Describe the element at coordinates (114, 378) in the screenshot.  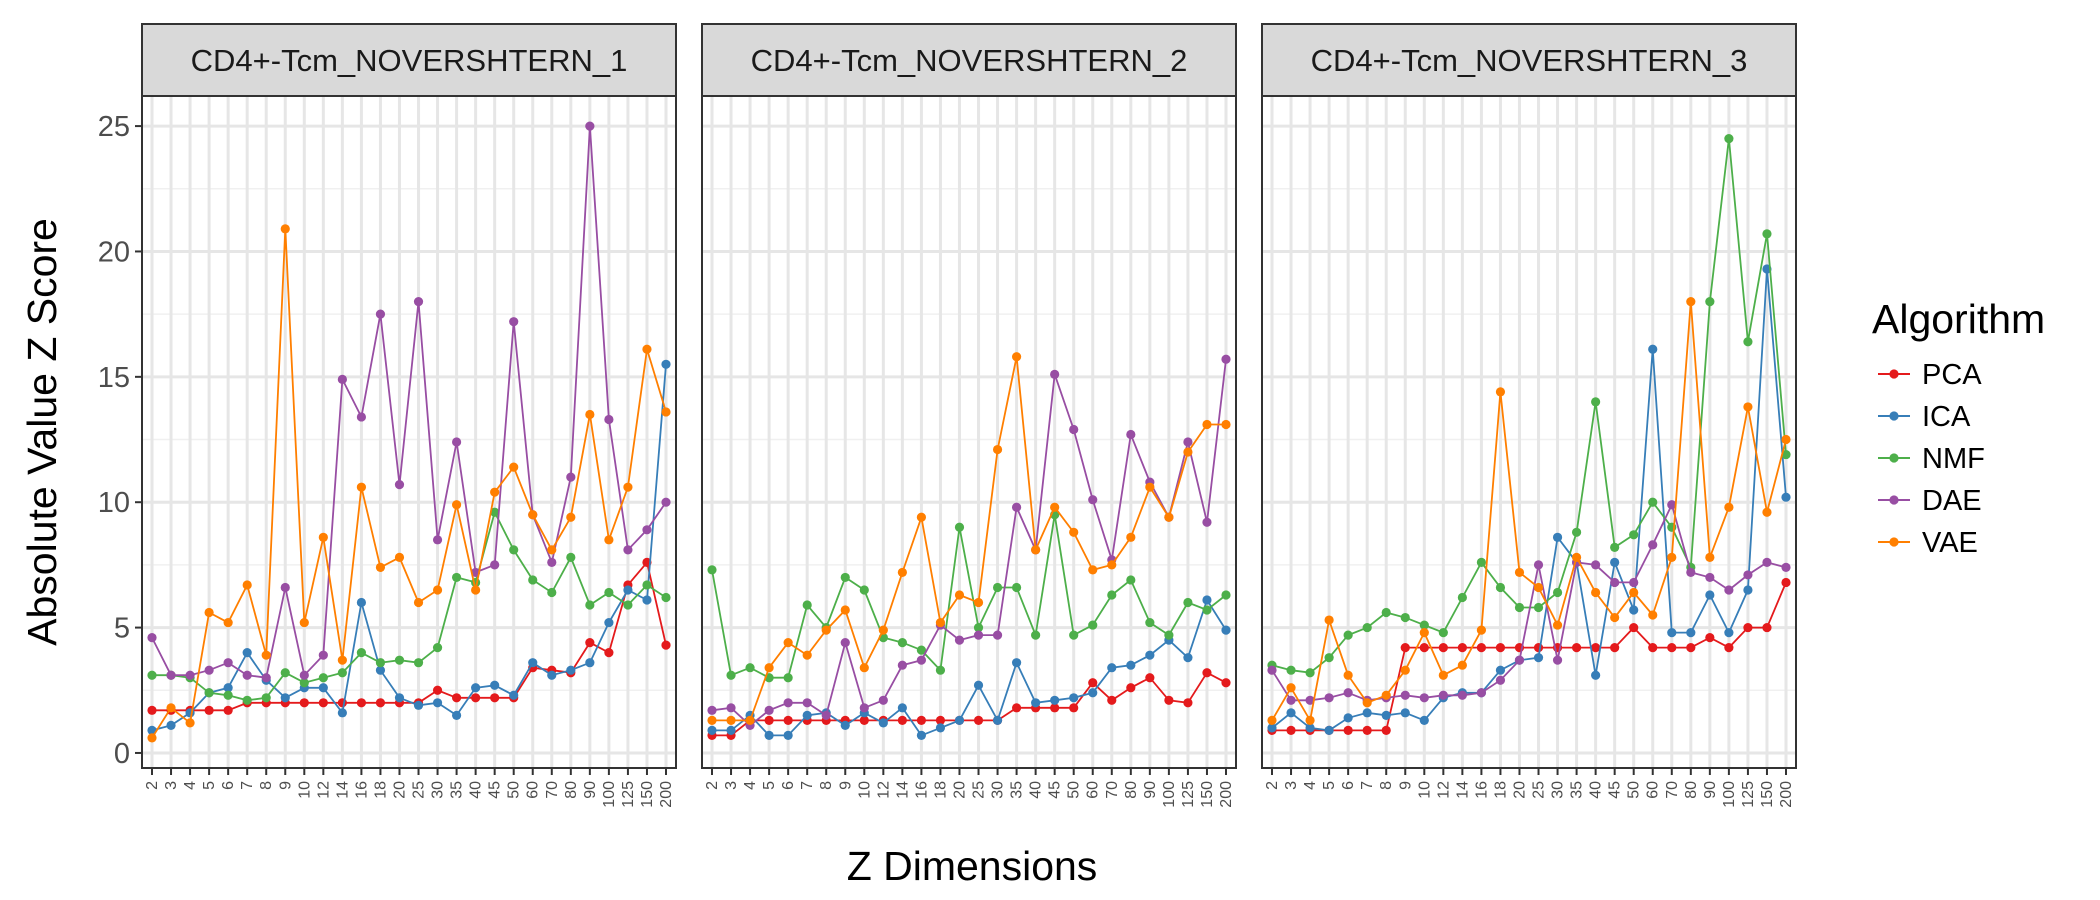
I see `y-tick-label: 15` at that location.